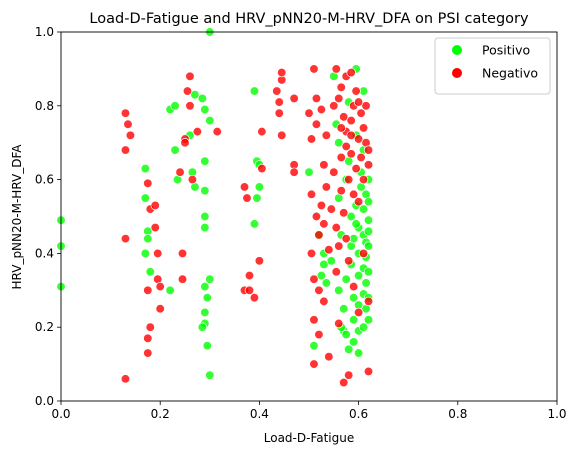 The height and width of the screenshot is (455, 578). I want to click on legend: Positivo Negativo, so click(492, 66).